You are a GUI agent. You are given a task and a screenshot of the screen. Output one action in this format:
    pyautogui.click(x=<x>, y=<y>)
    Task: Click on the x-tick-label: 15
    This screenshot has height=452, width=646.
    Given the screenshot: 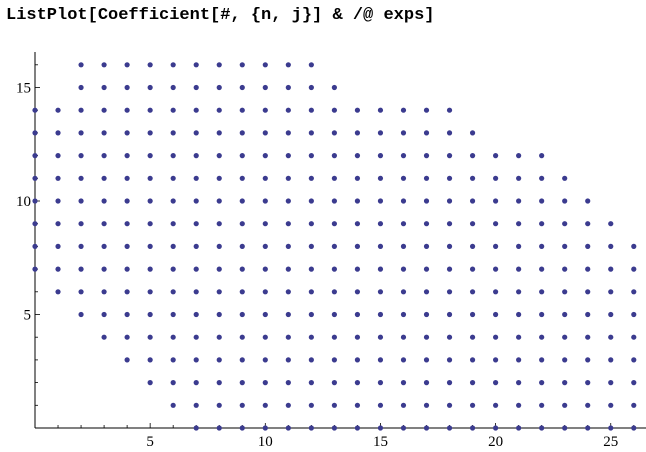 What is the action you would take?
    pyautogui.click(x=380, y=442)
    